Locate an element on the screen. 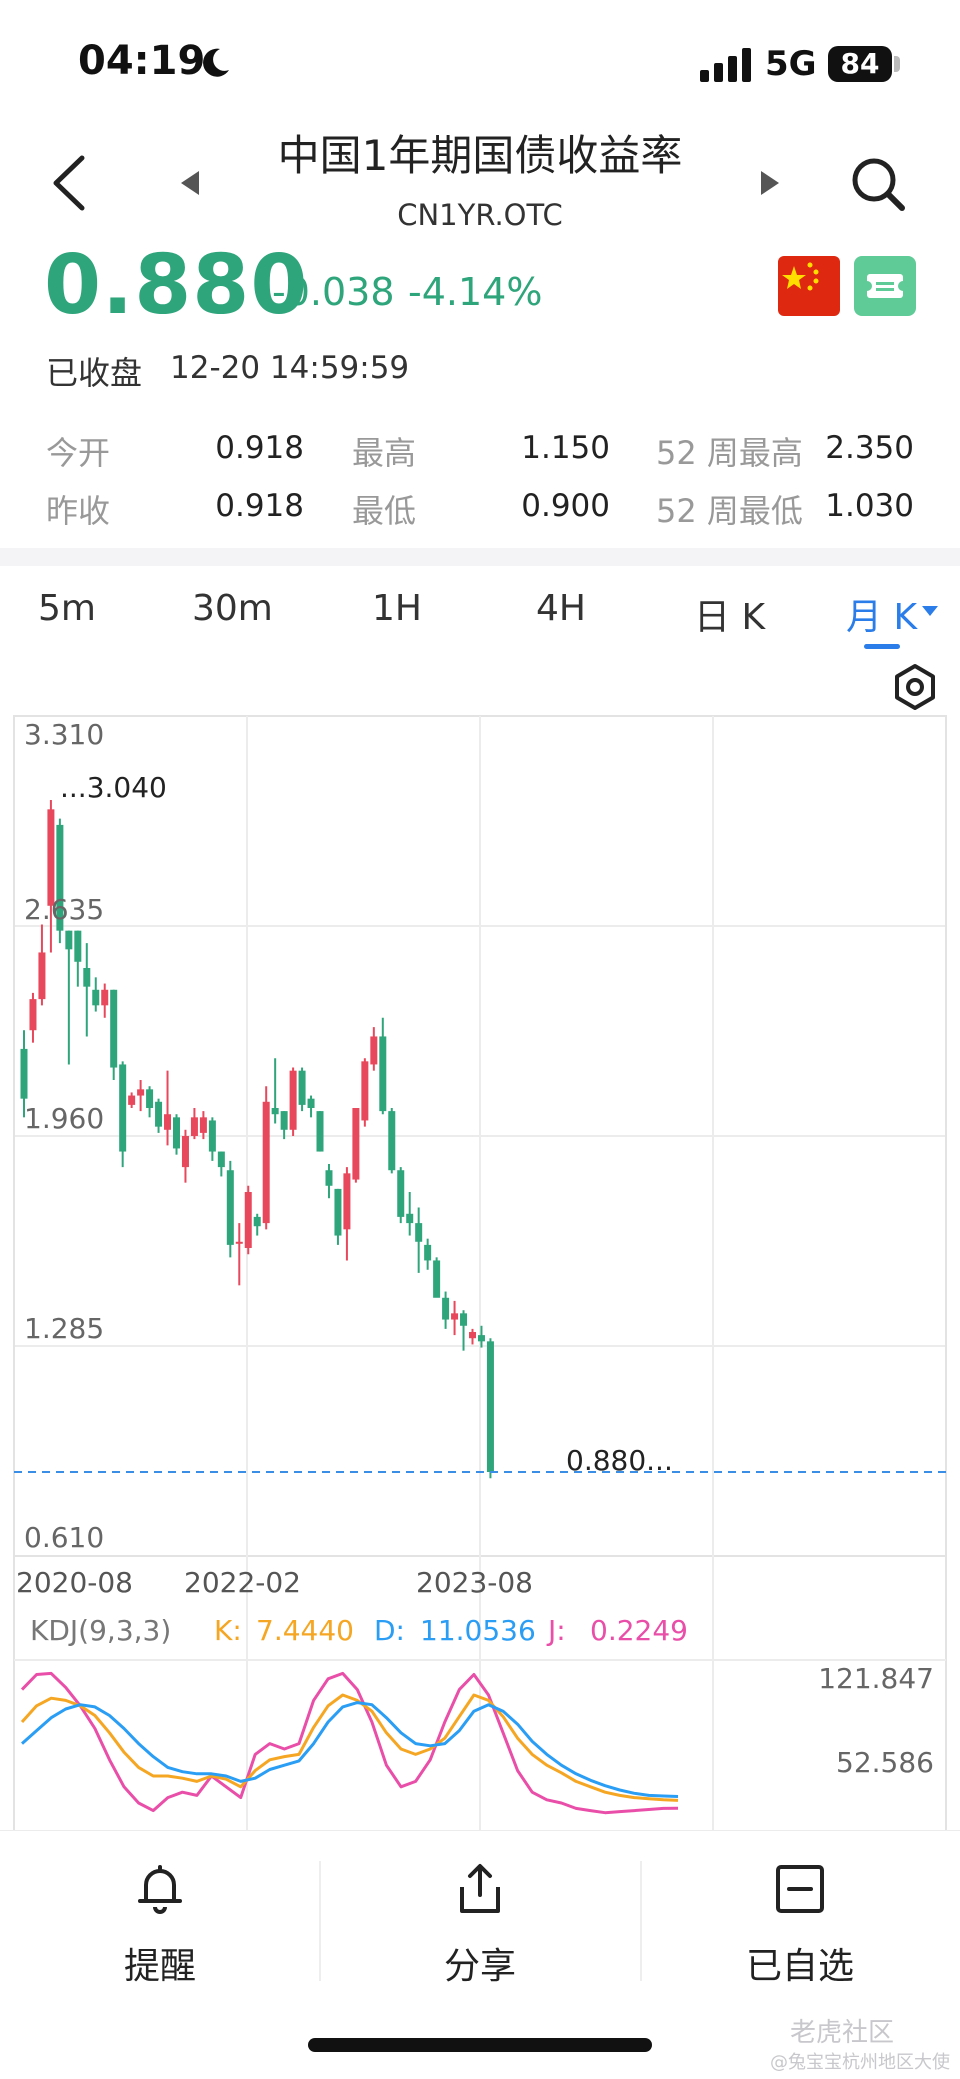 This screenshot has width=960, height=2079. status-time: 04:19 is located at coordinates (142, 61).